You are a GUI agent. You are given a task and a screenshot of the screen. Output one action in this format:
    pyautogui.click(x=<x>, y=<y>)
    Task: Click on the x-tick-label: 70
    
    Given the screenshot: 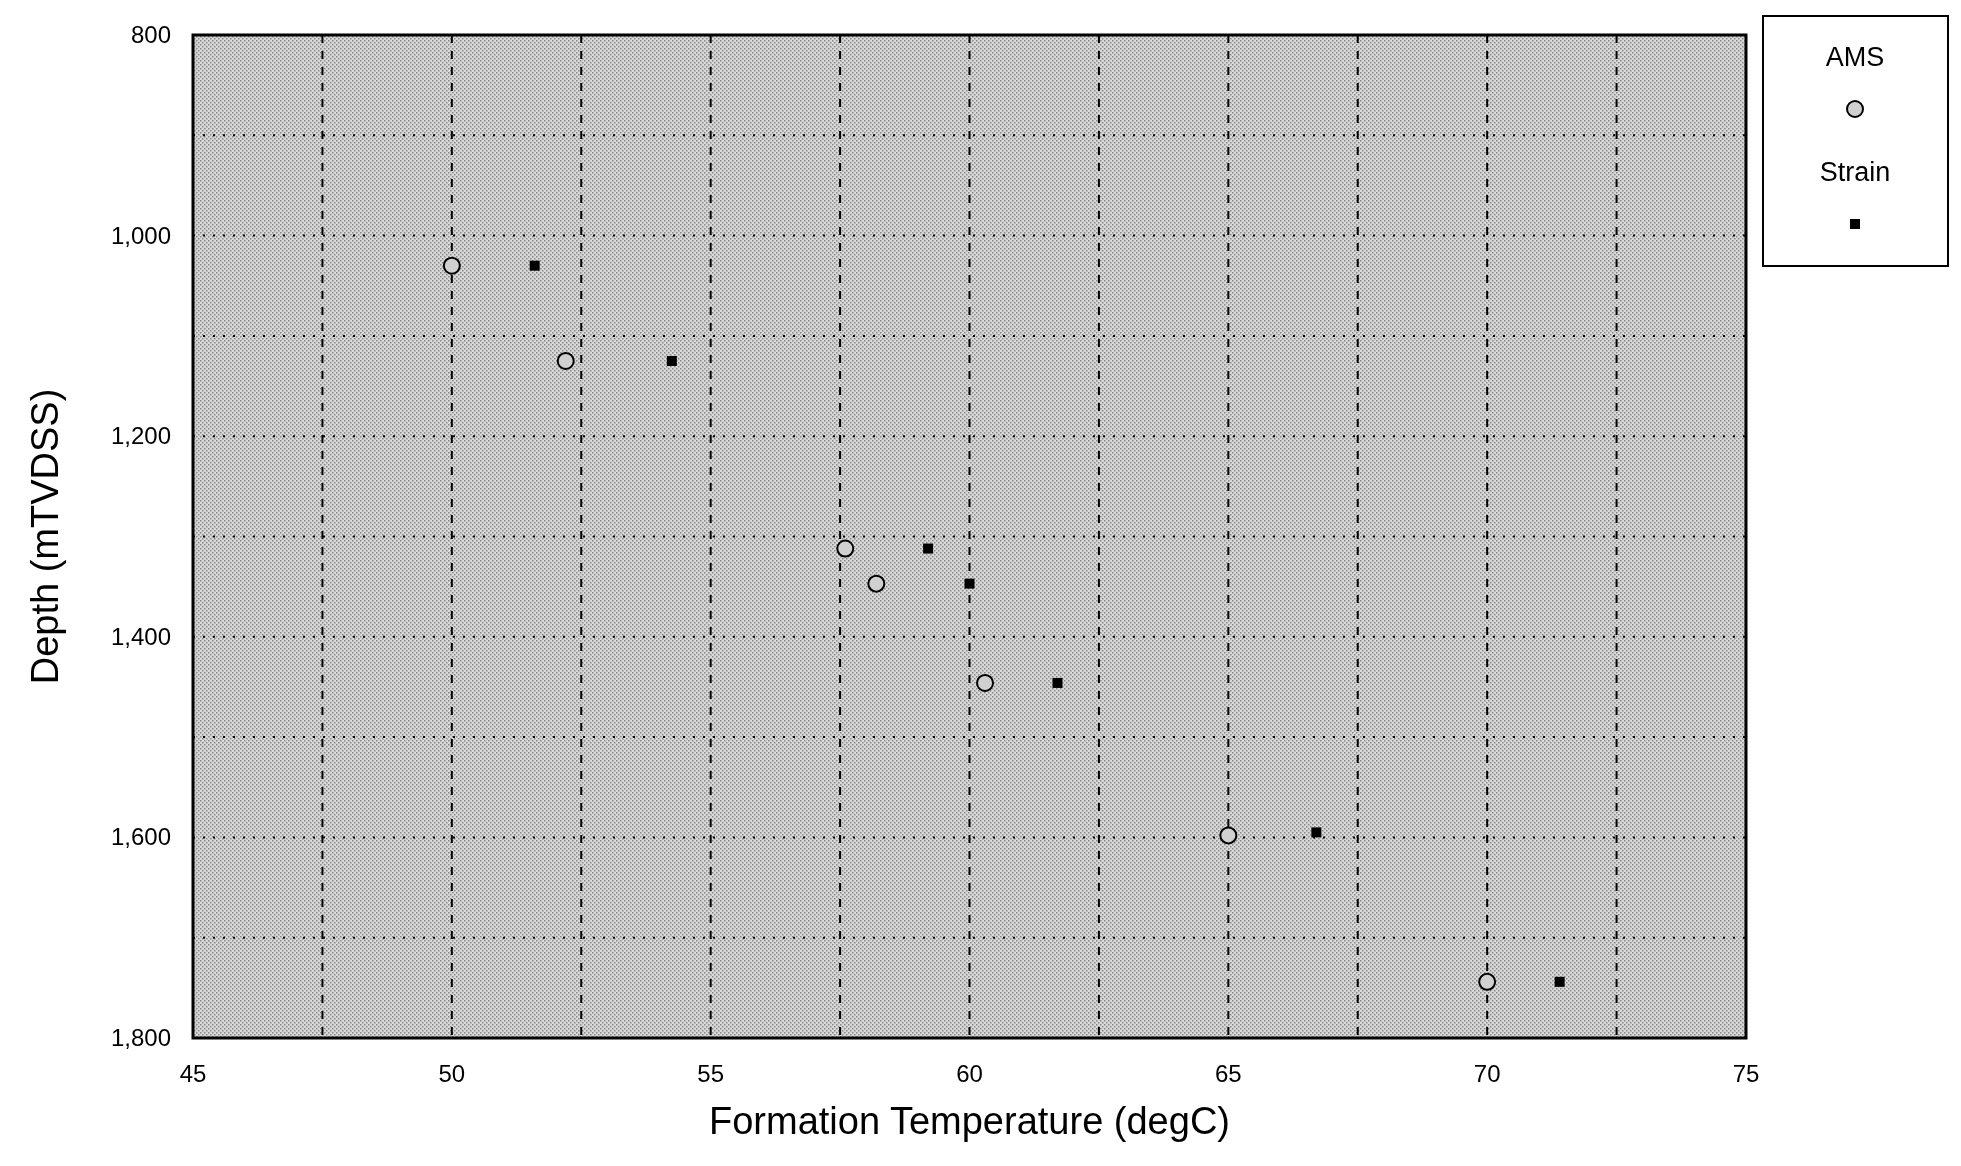 What is the action you would take?
    pyautogui.click(x=1487, y=1073)
    